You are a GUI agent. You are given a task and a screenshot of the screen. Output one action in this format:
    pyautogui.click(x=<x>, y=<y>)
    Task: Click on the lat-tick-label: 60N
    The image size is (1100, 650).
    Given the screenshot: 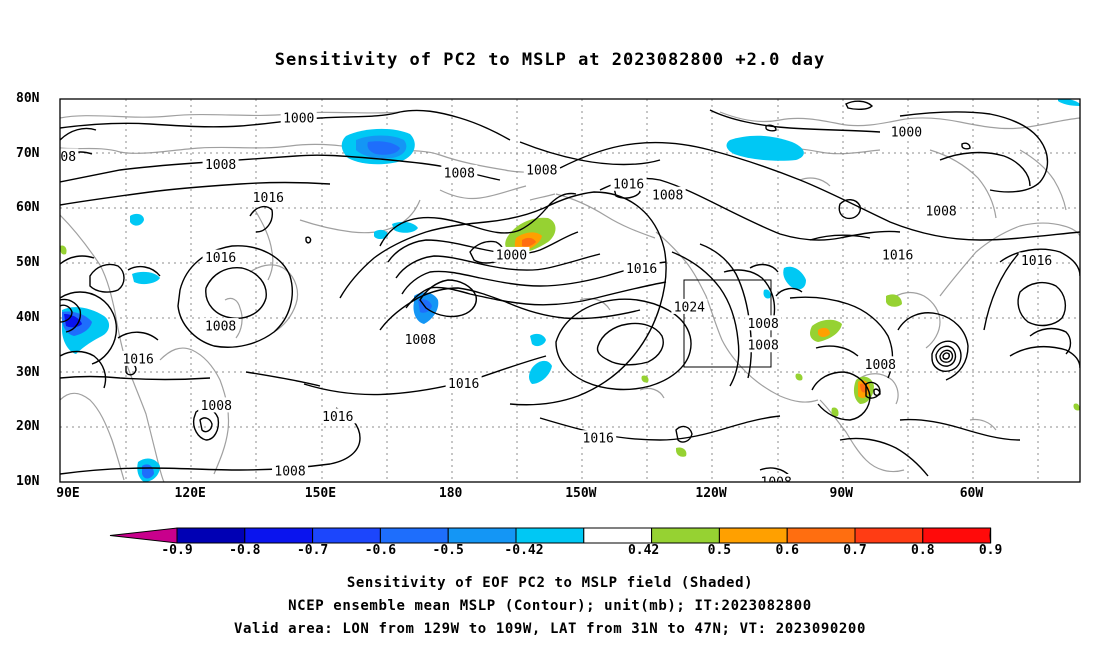 What is the action you would take?
    pyautogui.click(x=28, y=208)
    